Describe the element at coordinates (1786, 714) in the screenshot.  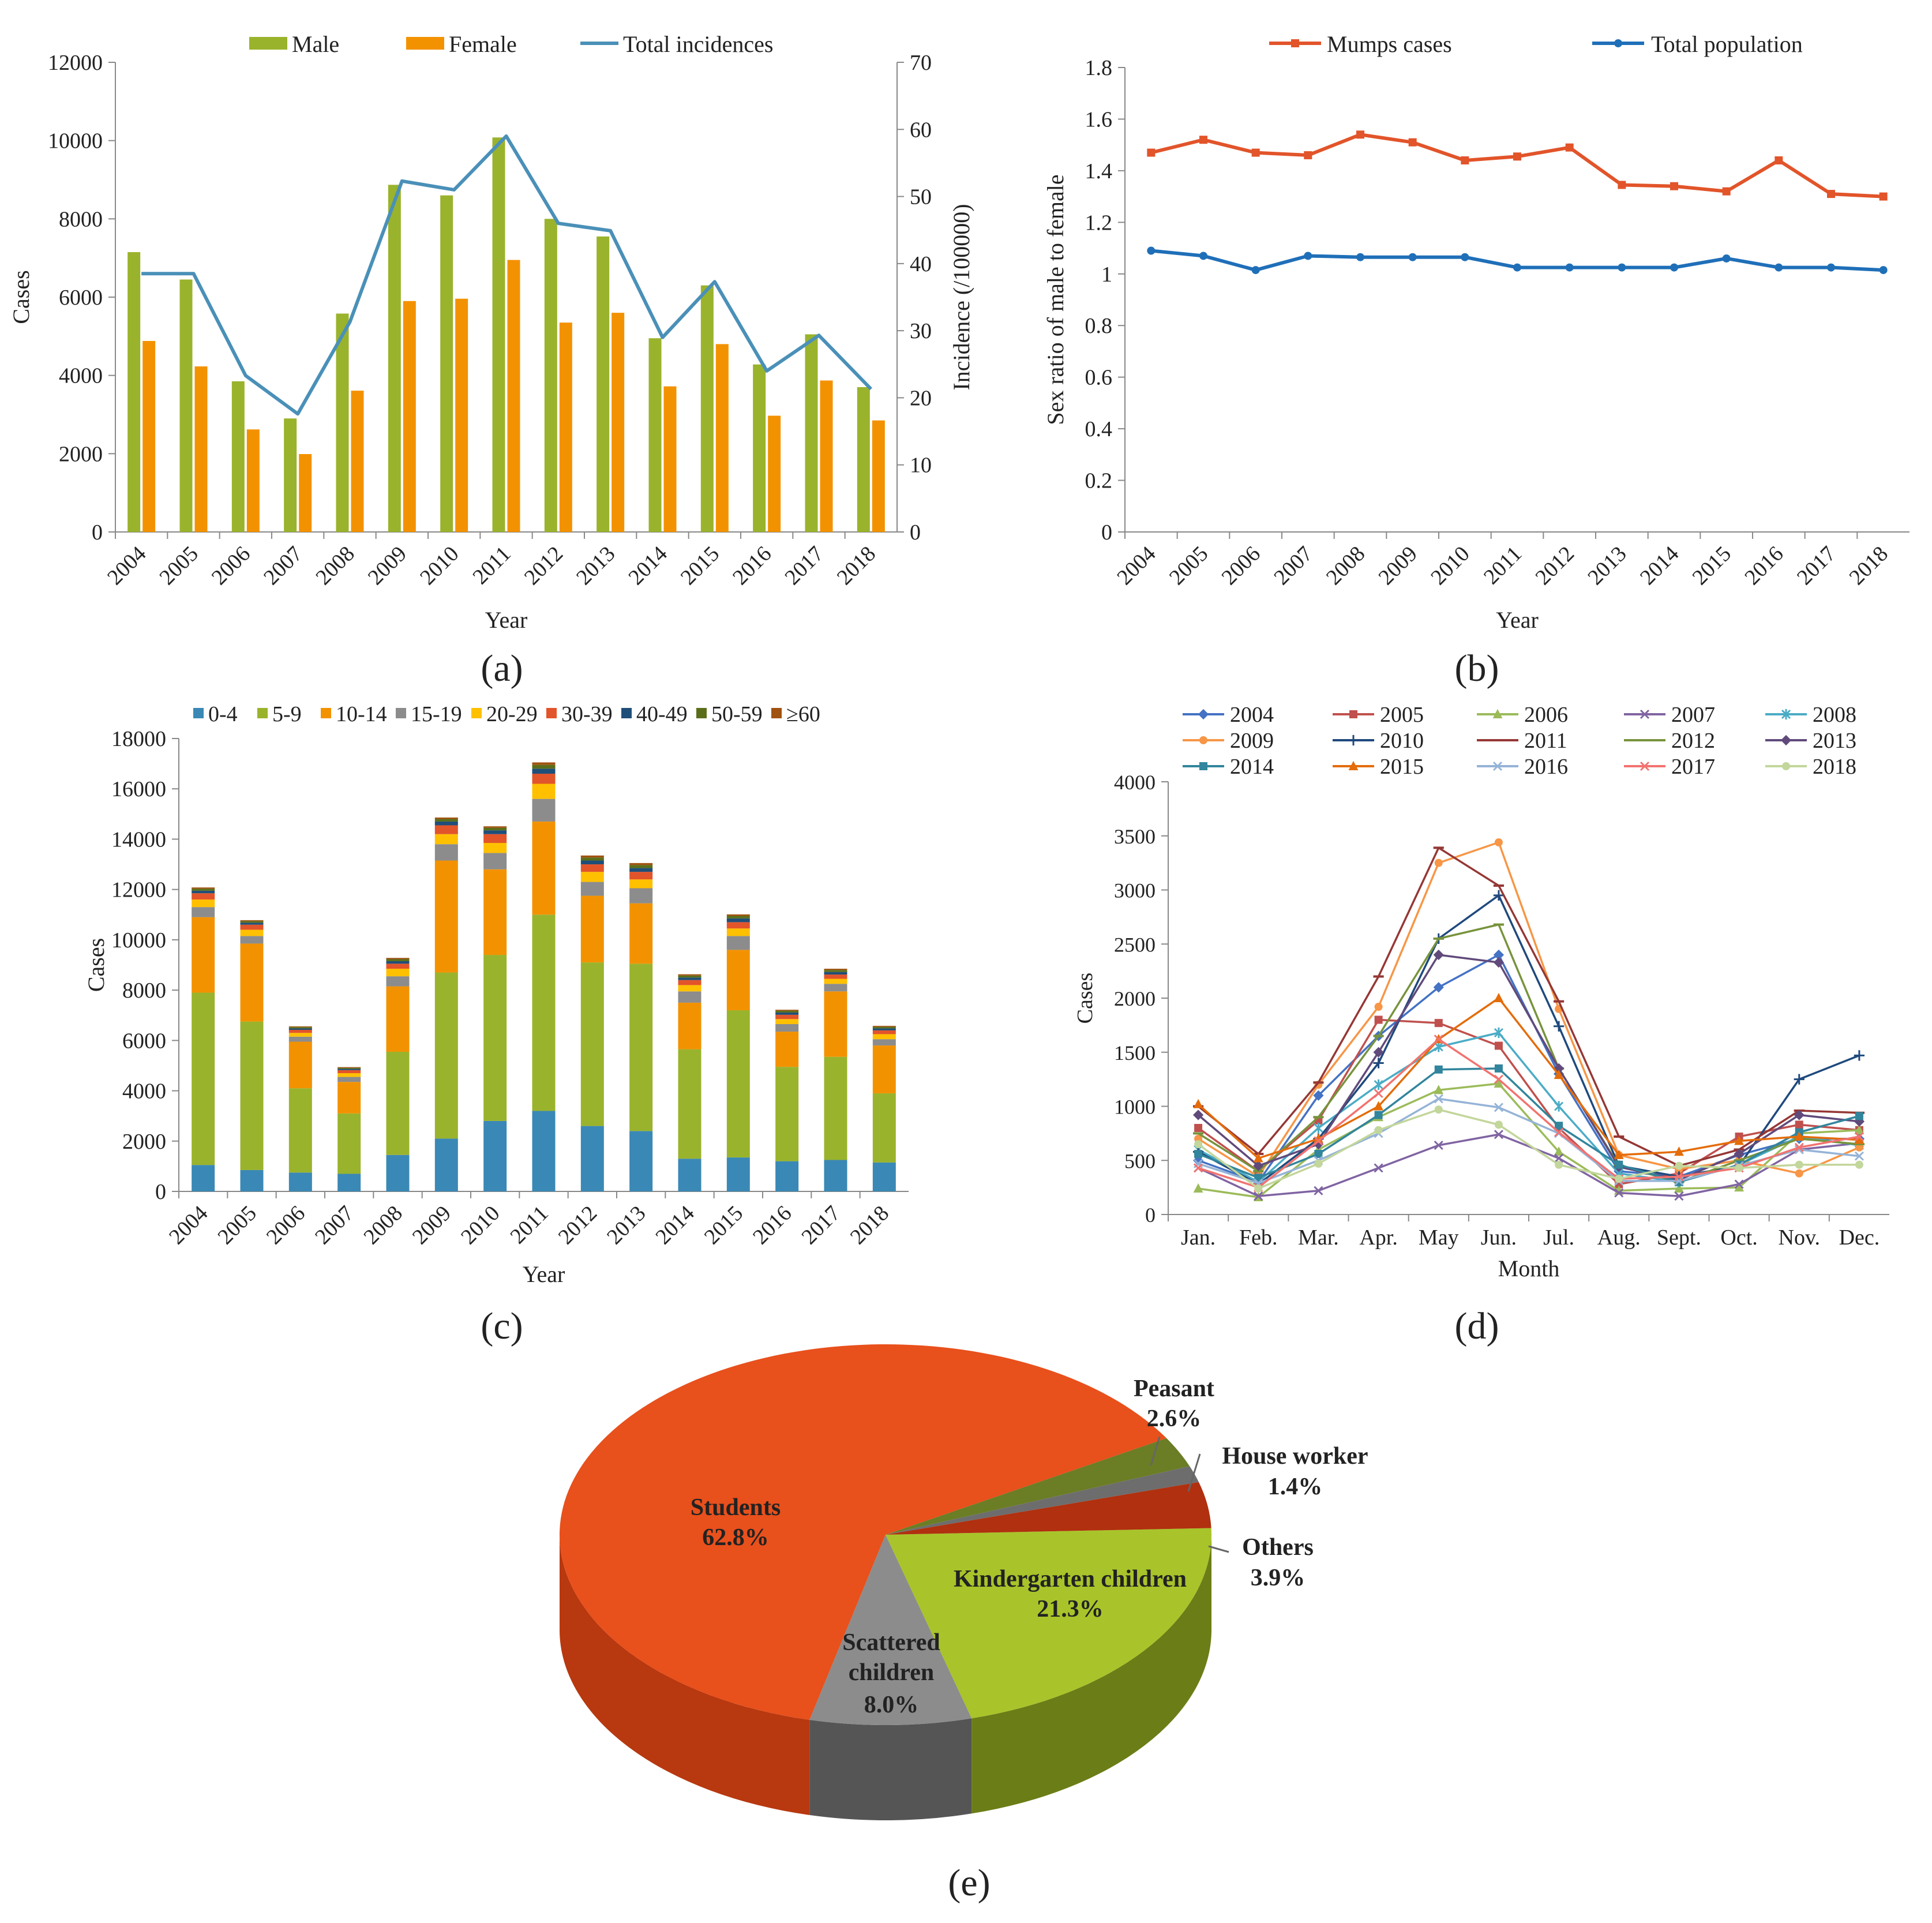
I see `legend-marker-2008` at that location.